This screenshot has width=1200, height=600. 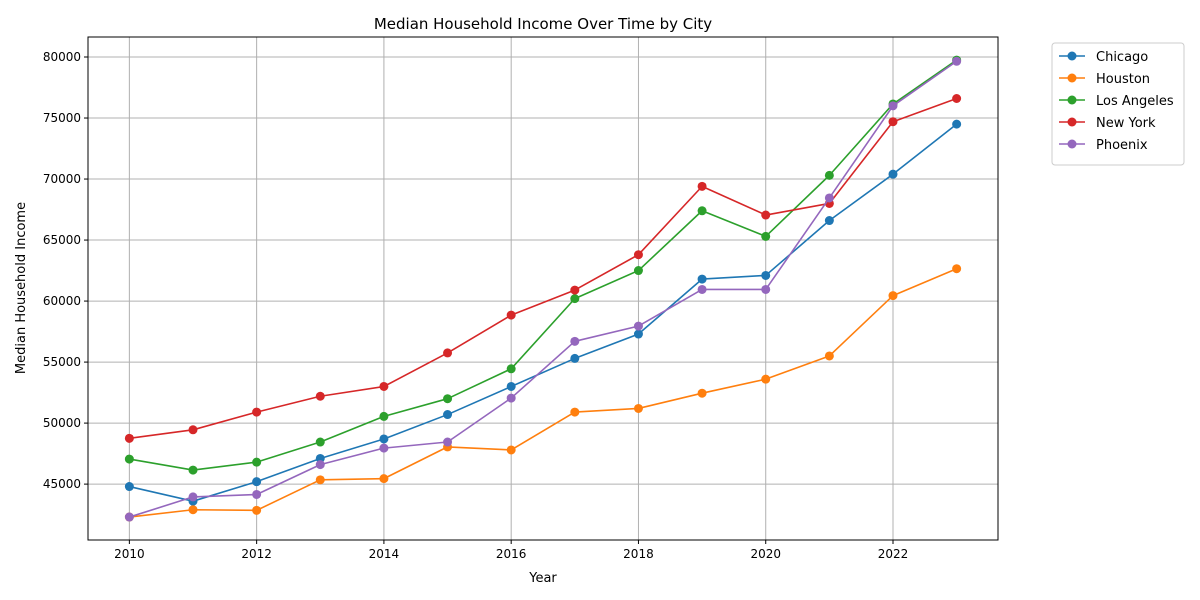 I want to click on x-tick-label: 2010, so click(x=129, y=554).